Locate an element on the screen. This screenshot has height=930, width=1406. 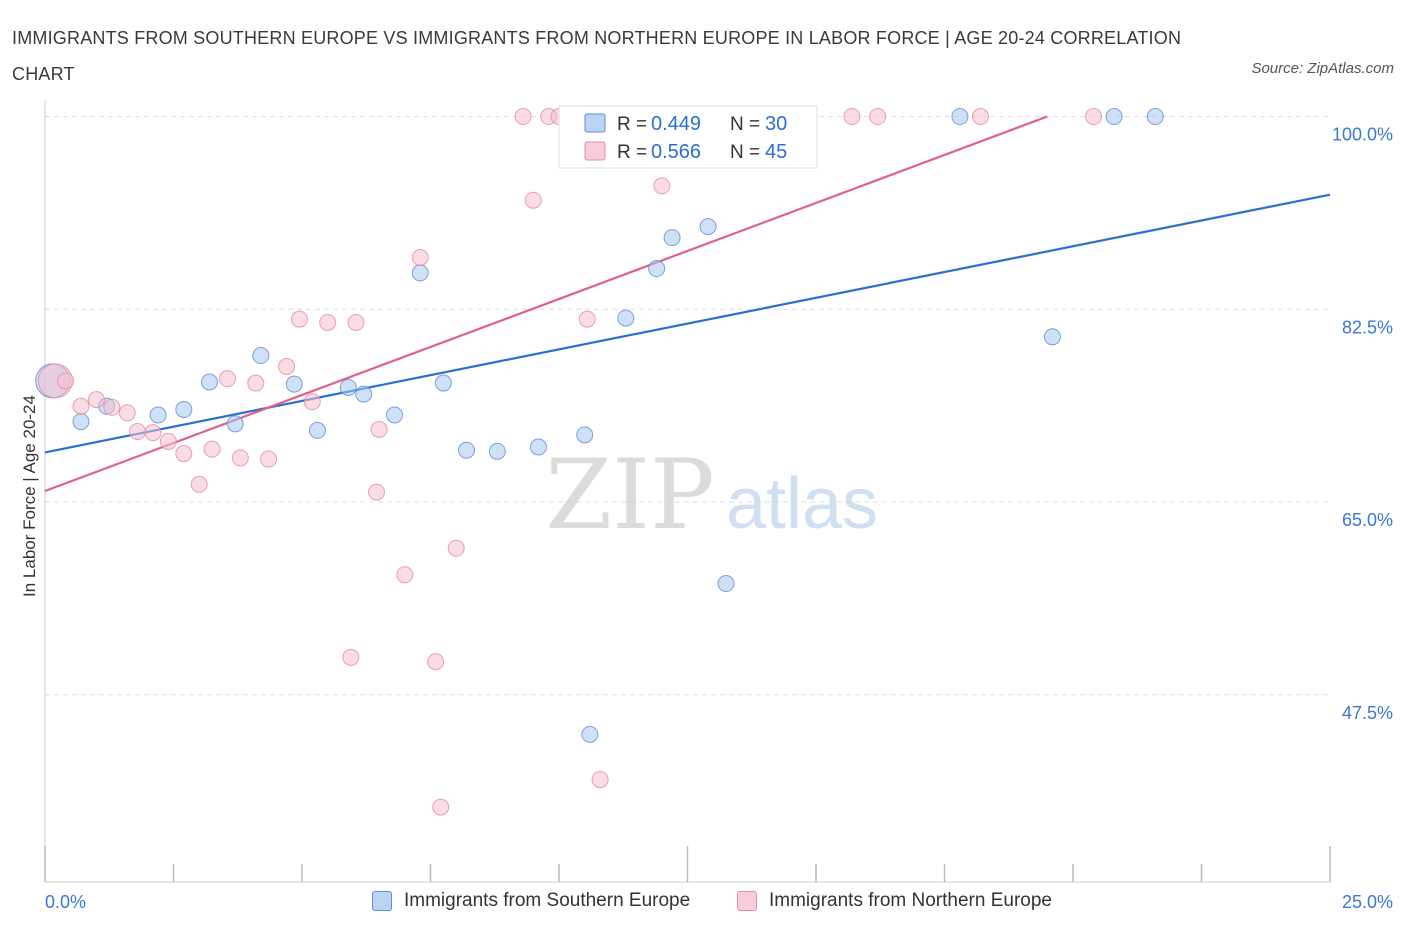
x-tick-label: 0.0% is located at coordinates (65, 902).